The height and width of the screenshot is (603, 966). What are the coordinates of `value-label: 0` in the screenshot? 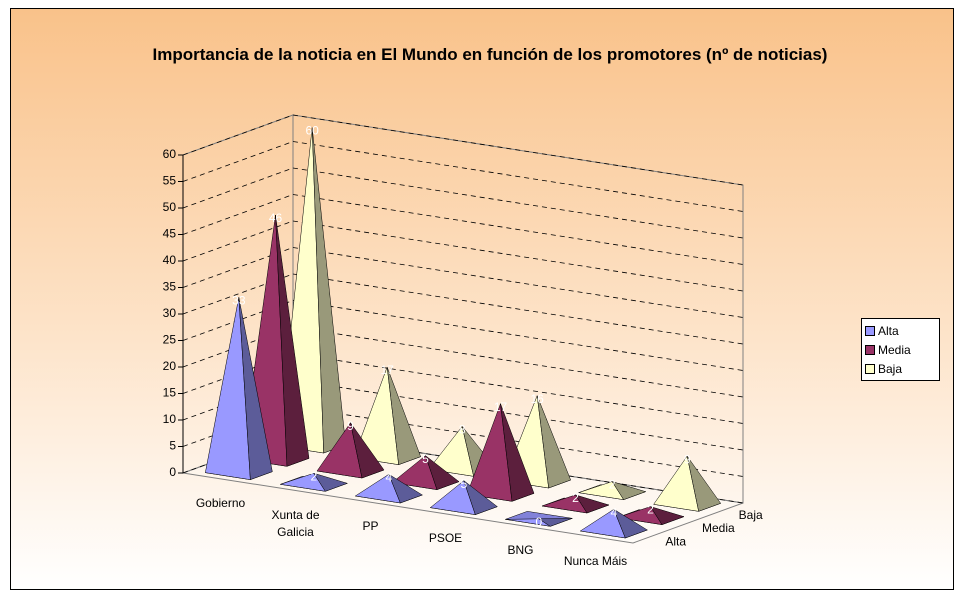 It's located at (538, 522).